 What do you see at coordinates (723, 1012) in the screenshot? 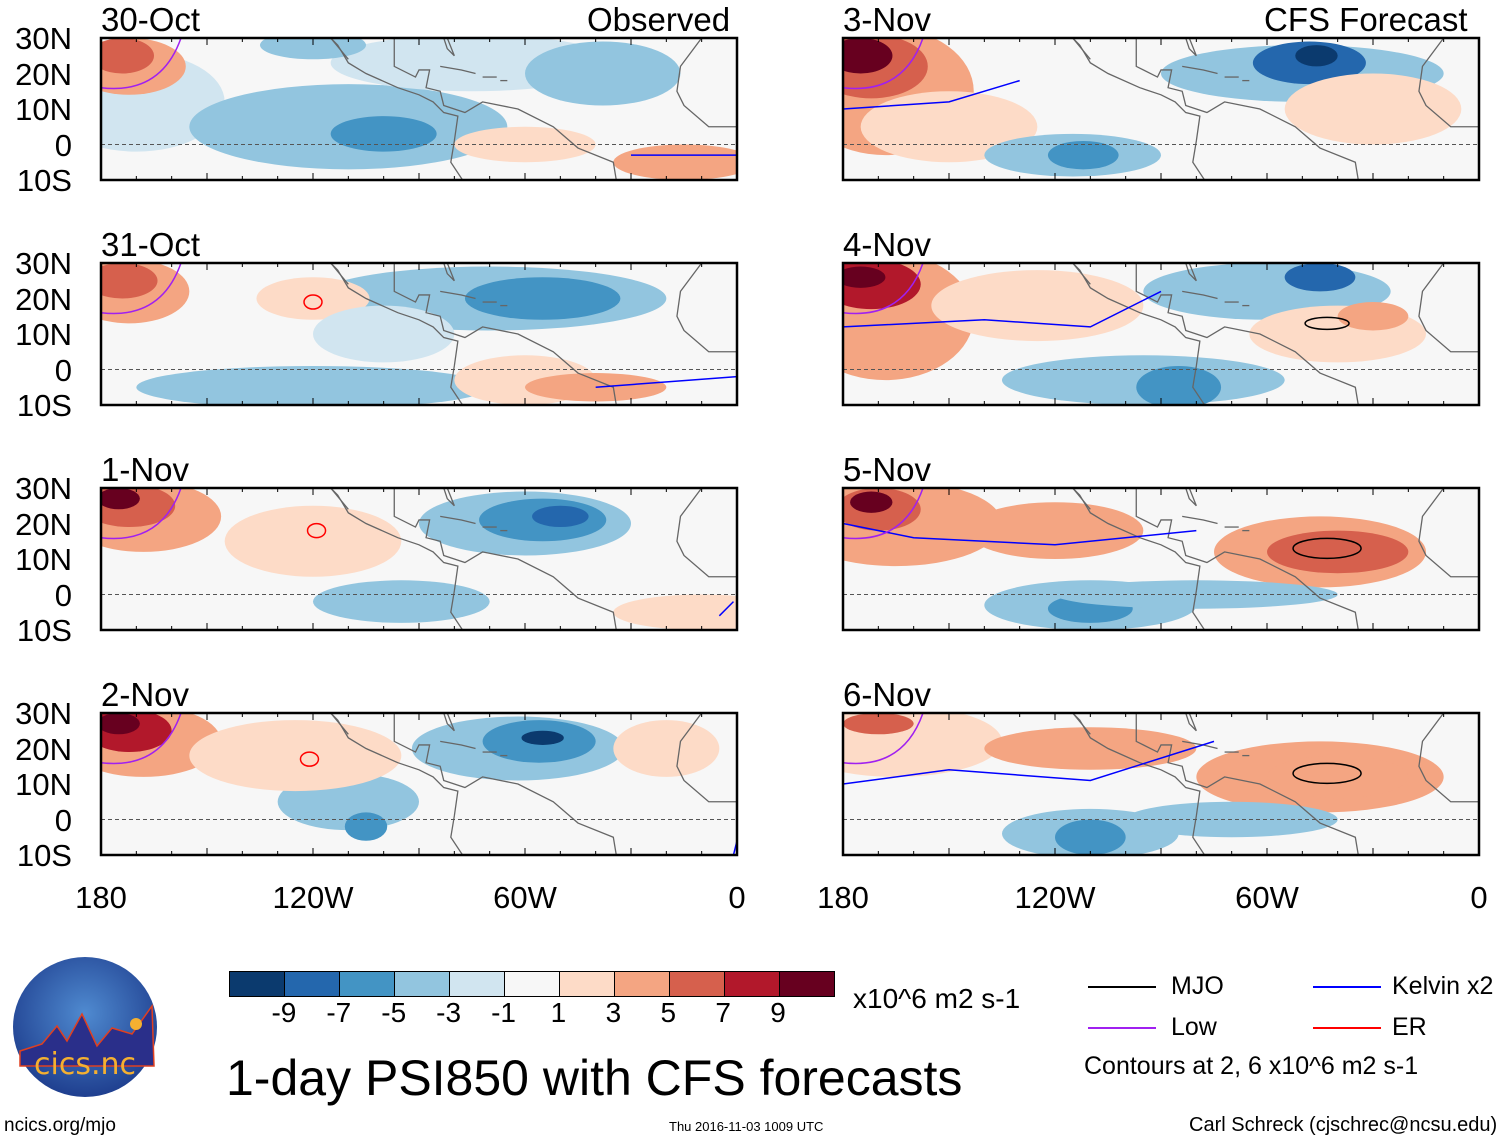
I see `colorbar-label: 7` at bounding box center [723, 1012].